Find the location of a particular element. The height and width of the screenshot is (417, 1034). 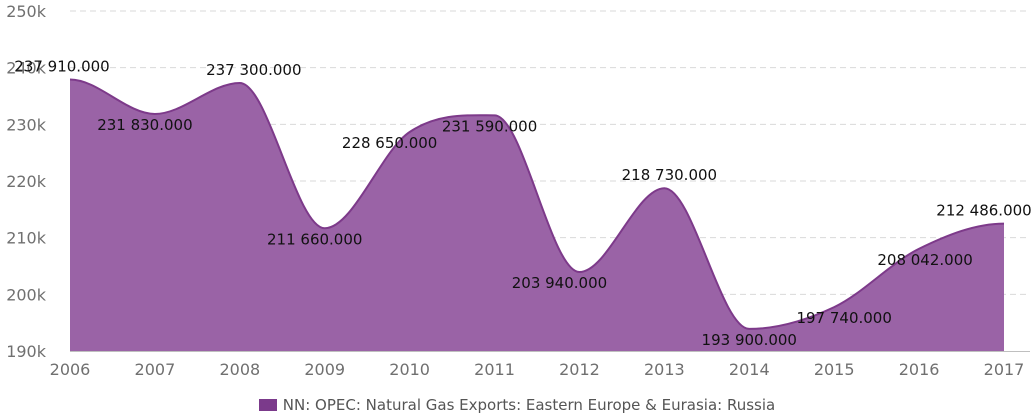

legend-swatch is located at coordinates (267, 405).